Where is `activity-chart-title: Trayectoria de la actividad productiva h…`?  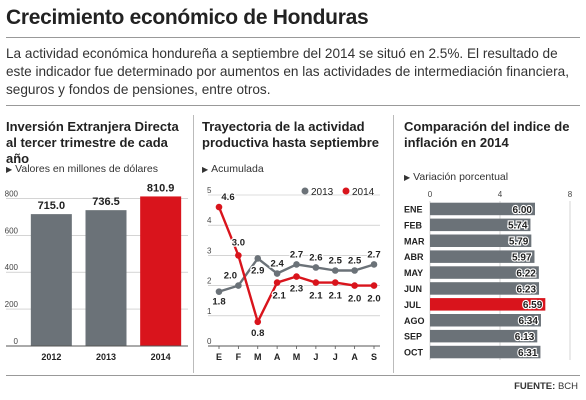
activity-chart-title: Trayectoria de la actividad productiva h… is located at coordinates (290, 134).